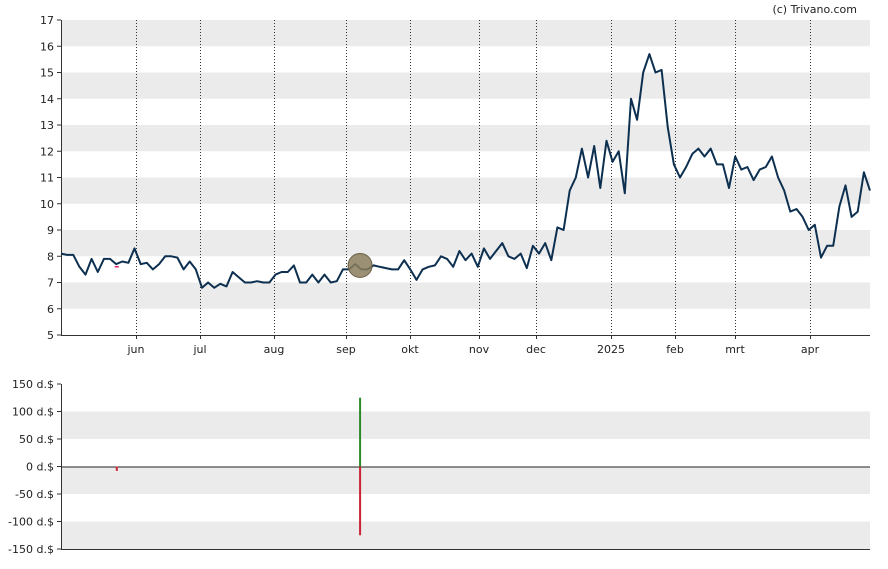 This screenshot has height=569, width=888. I want to click on y-tick-label: 10, so click(47, 204).